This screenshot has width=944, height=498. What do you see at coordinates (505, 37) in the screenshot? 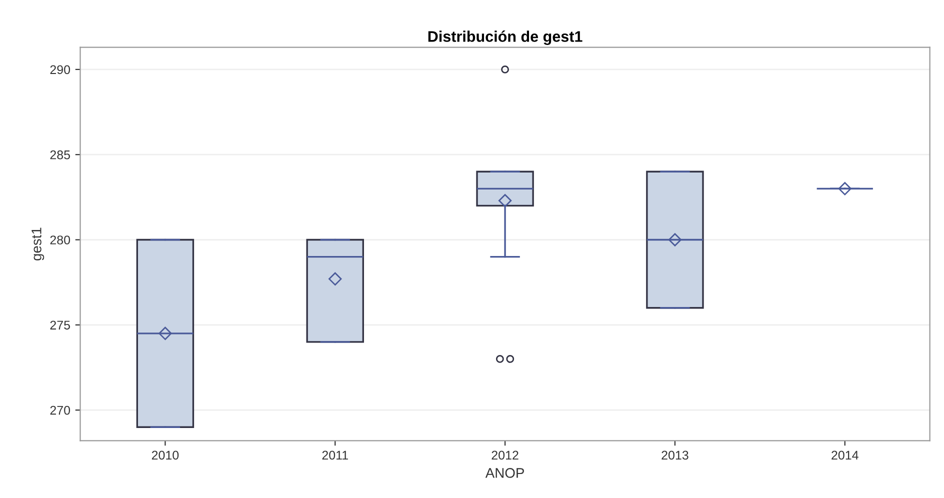
I see `chart-title: Distribución de gest1` at bounding box center [505, 37].